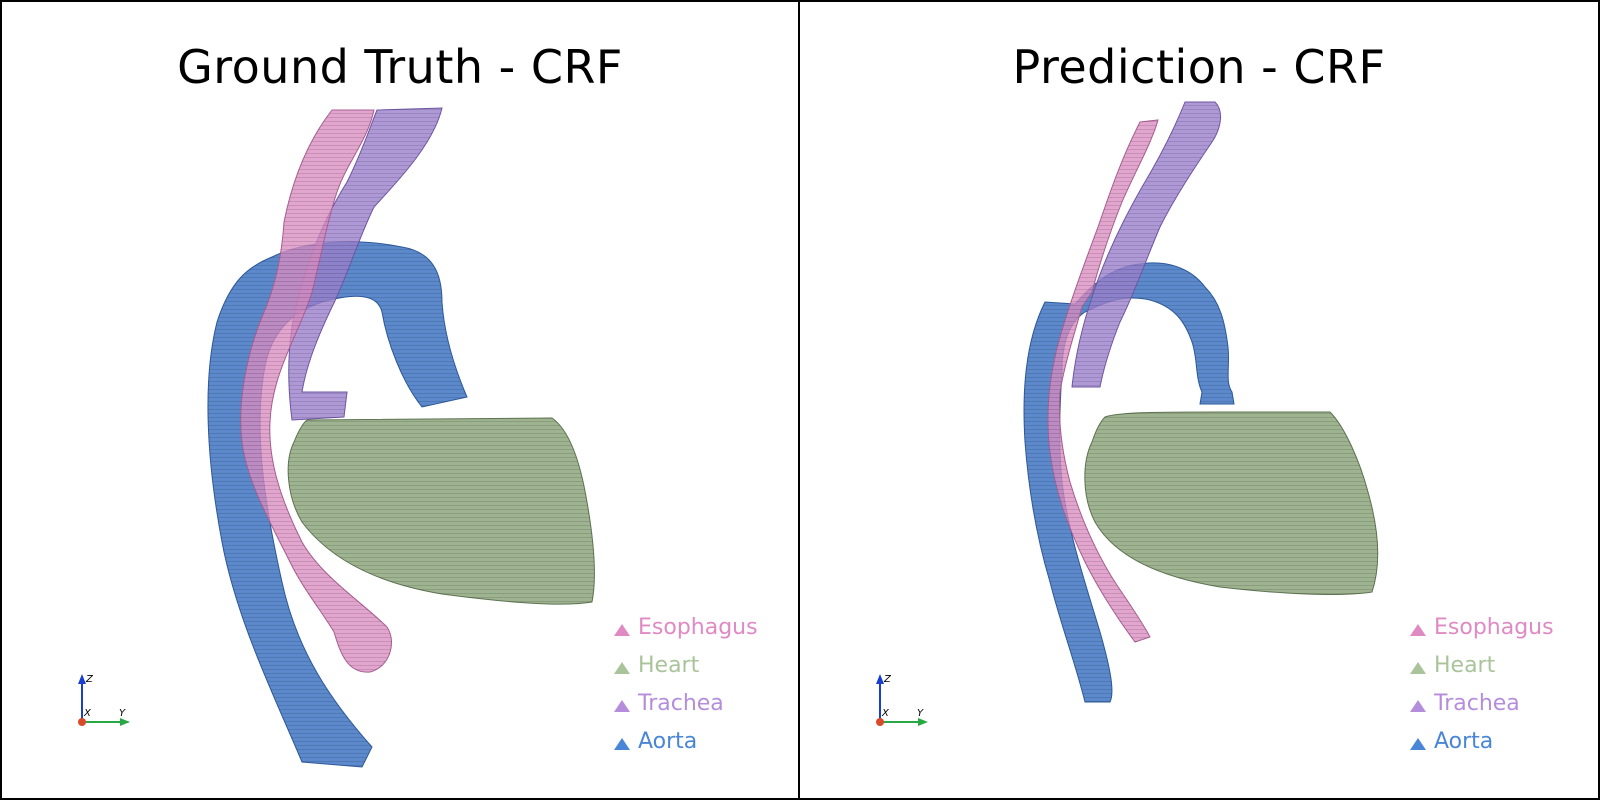 This screenshot has height=800, width=1600. What do you see at coordinates (400, 67) in the screenshot?
I see `panel-title: Ground Truth - CRF` at bounding box center [400, 67].